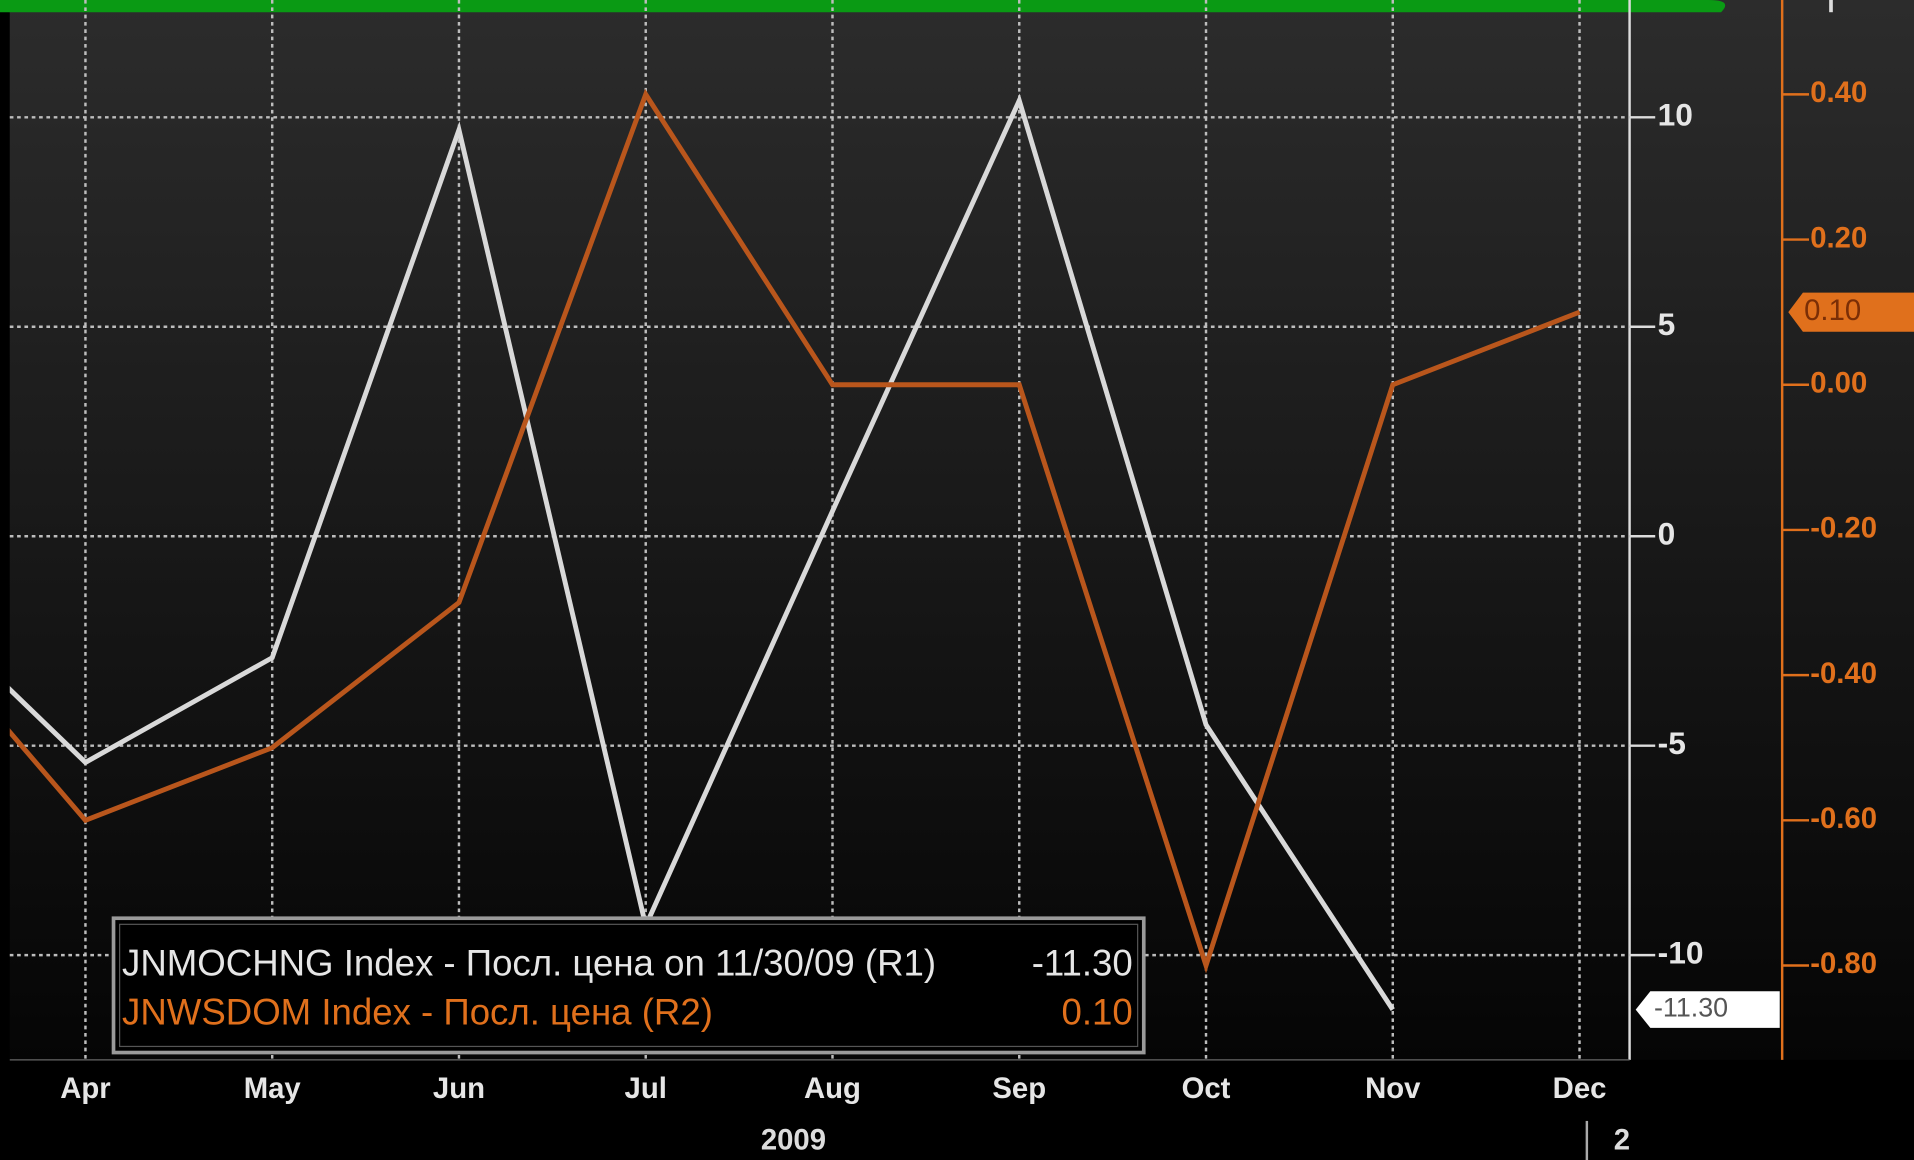  I want to click on y2-tick-label: 0.00, so click(1838, 382).